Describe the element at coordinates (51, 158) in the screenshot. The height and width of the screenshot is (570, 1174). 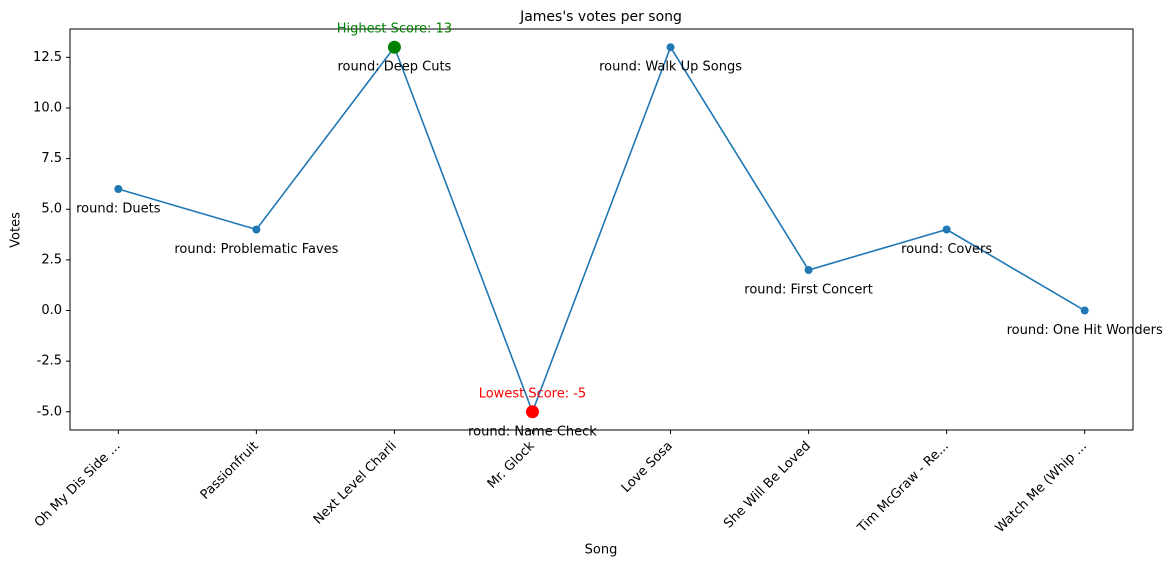
I see `y-tick-label: 7.5` at that location.